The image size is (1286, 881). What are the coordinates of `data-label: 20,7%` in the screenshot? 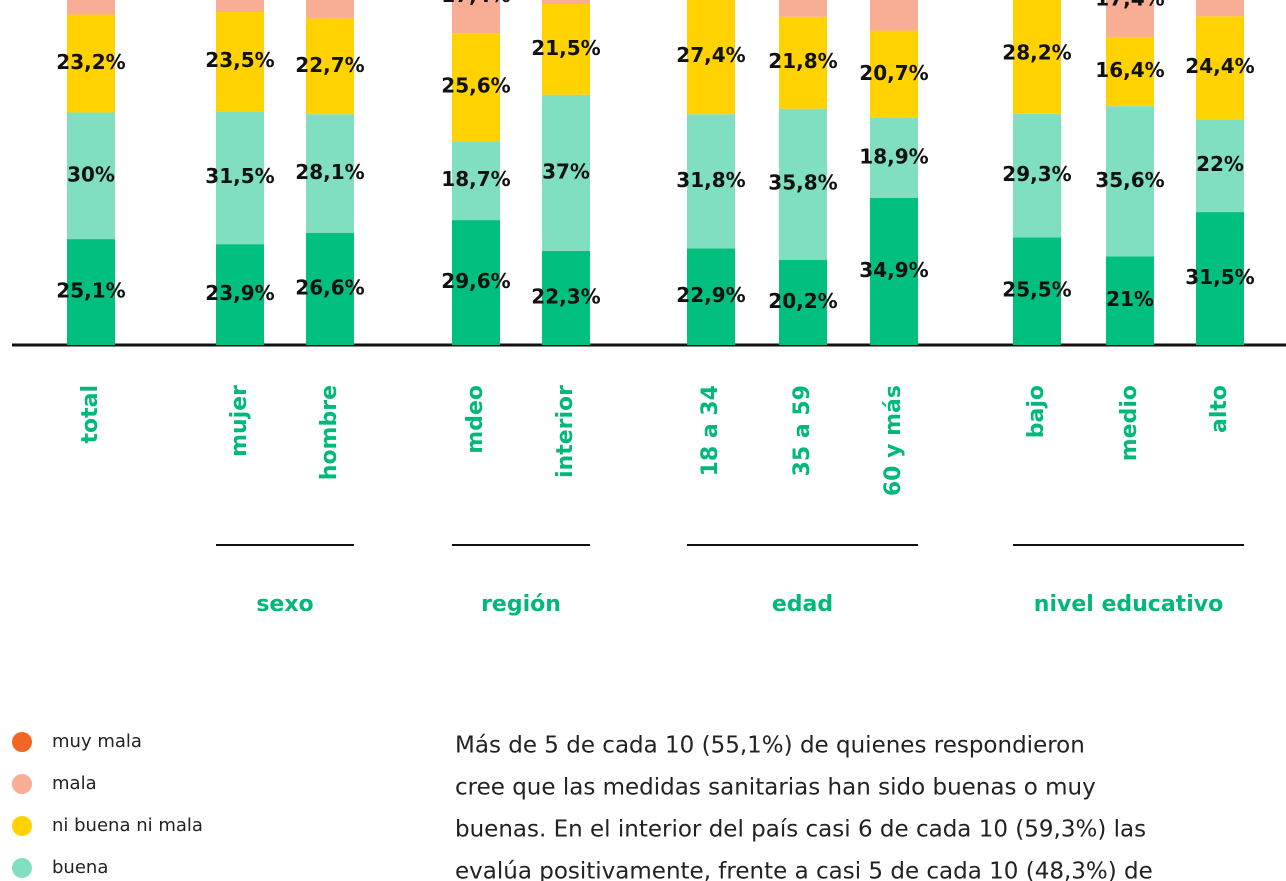 It's located at (893, 73).